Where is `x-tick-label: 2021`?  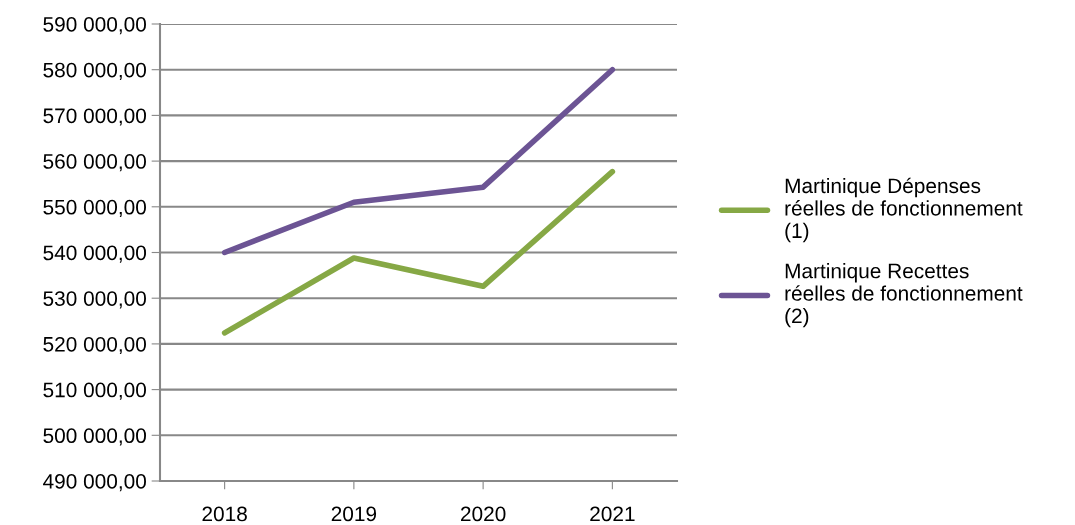
x-tick-label: 2021 is located at coordinates (612, 514).